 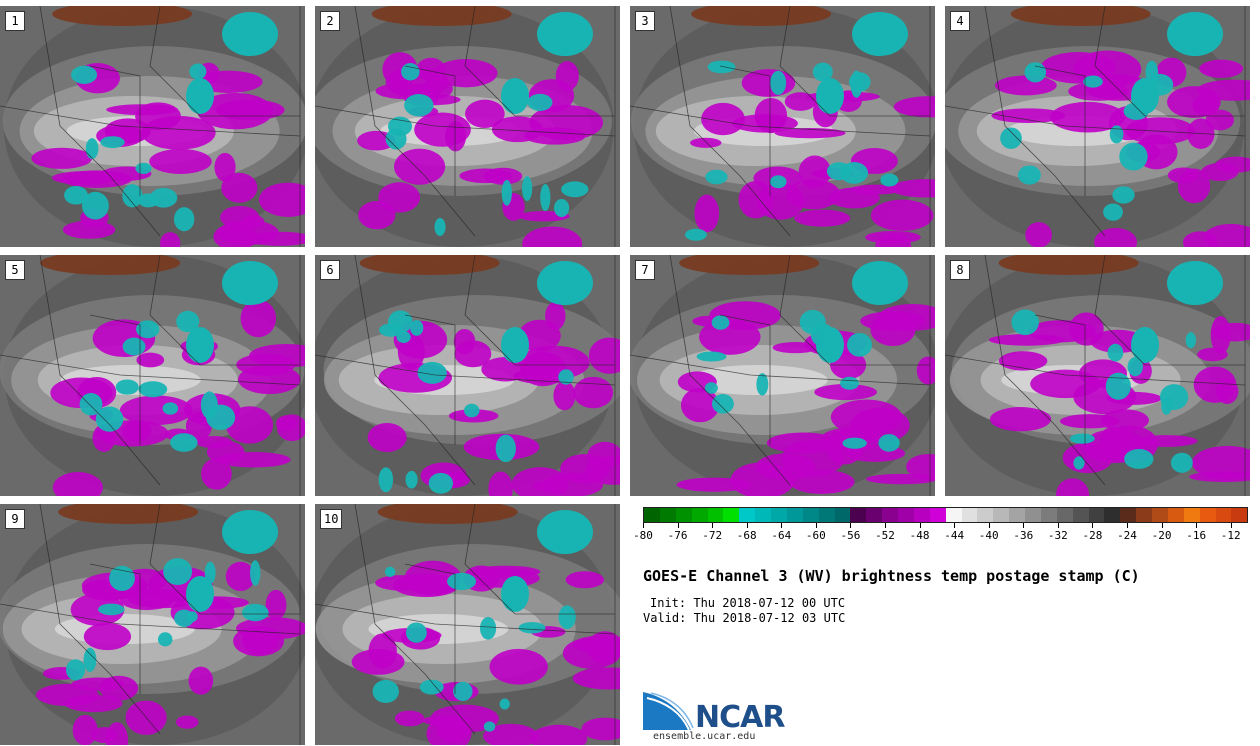 I want to click on member-label: 8, so click(x=960, y=270).